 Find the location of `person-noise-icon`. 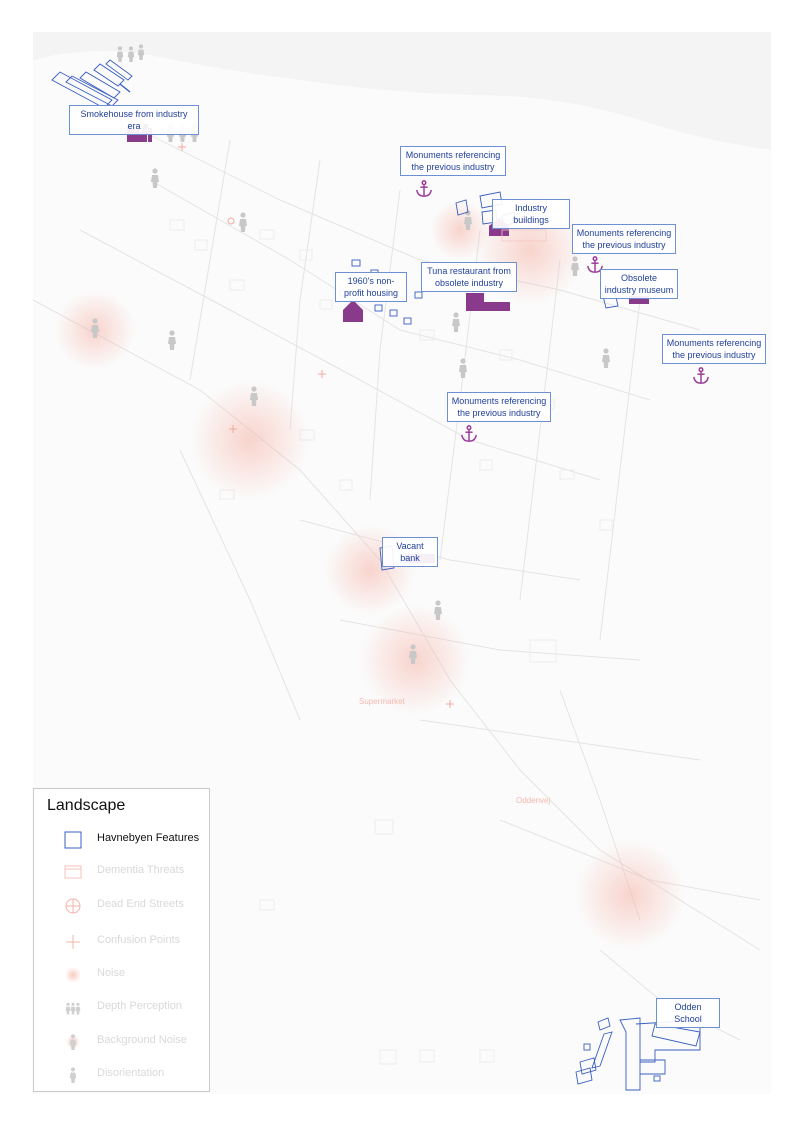

person-noise-icon is located at coordinates (73, 1042).